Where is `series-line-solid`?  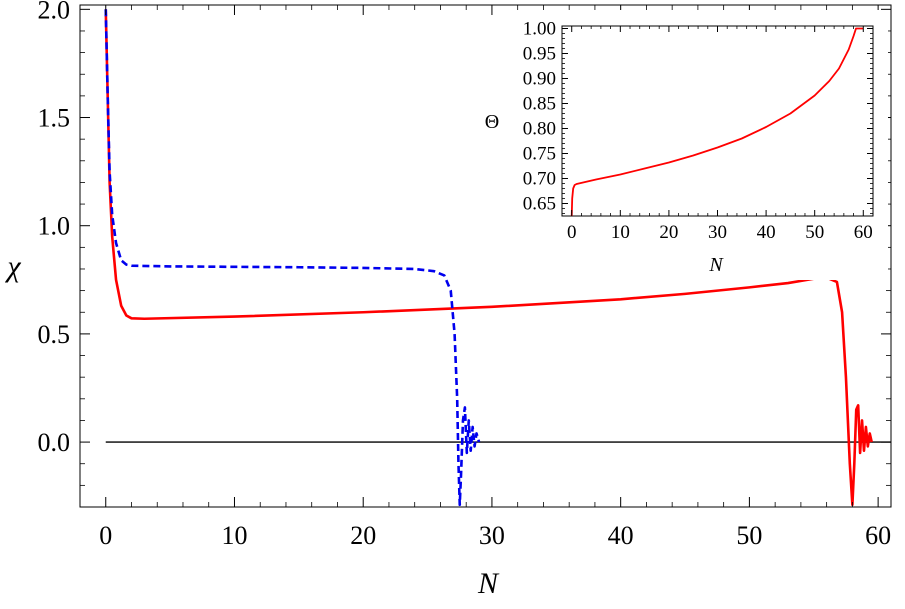 series-line-solid is located at coordinates (717, 122).